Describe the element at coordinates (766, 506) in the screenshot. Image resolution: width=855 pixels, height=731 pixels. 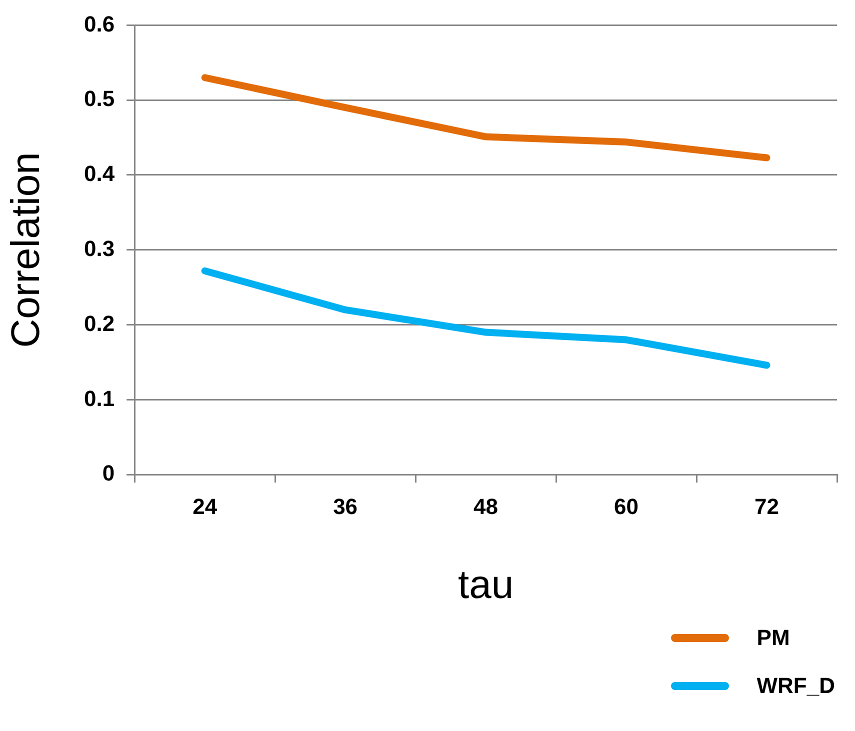
I see `x-tick-label: 72` at that location.